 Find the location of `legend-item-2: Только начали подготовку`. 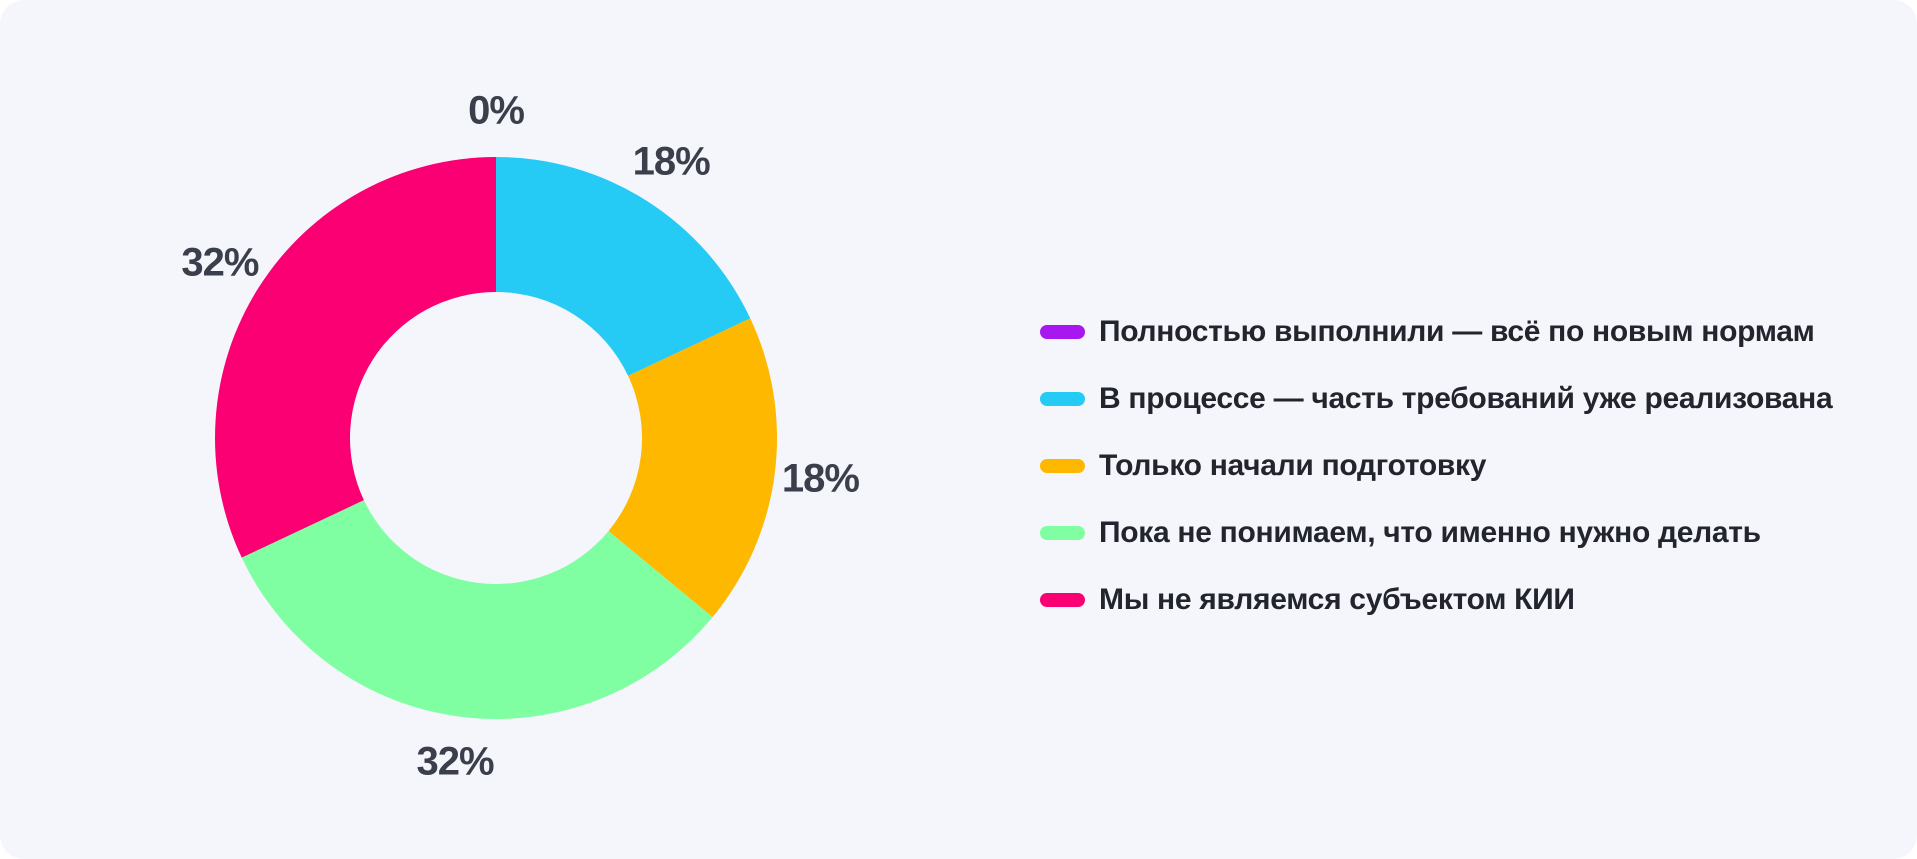

legend-item-2: Только начали подготовку is located at coordinates (1436, 466).